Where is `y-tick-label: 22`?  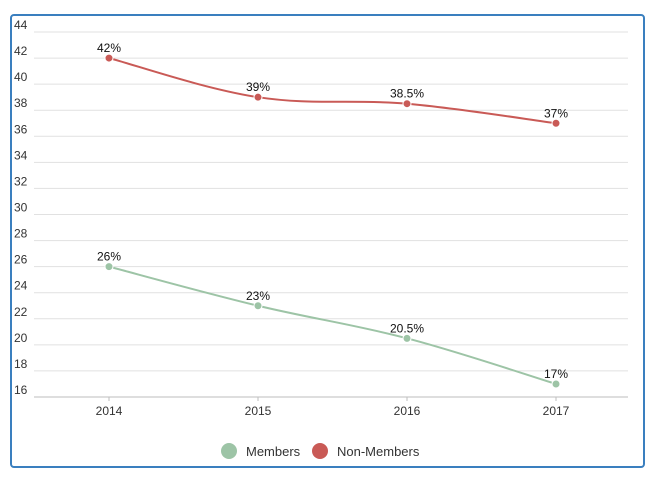
y-tick-label: 22 is located at coordinates (21, 312).